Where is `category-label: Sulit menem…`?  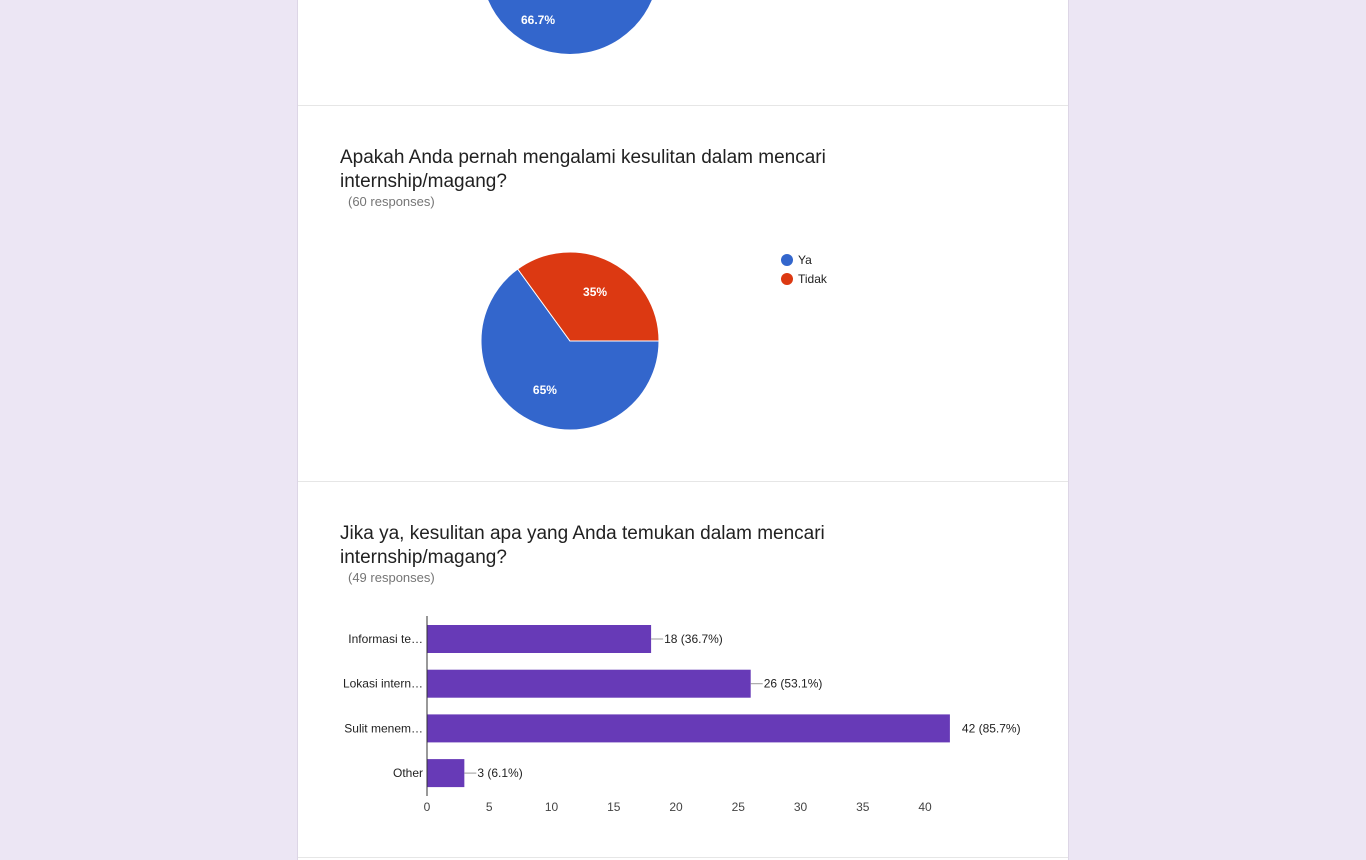
category-label: Sulit menem… is located at coordinates (383, 728).